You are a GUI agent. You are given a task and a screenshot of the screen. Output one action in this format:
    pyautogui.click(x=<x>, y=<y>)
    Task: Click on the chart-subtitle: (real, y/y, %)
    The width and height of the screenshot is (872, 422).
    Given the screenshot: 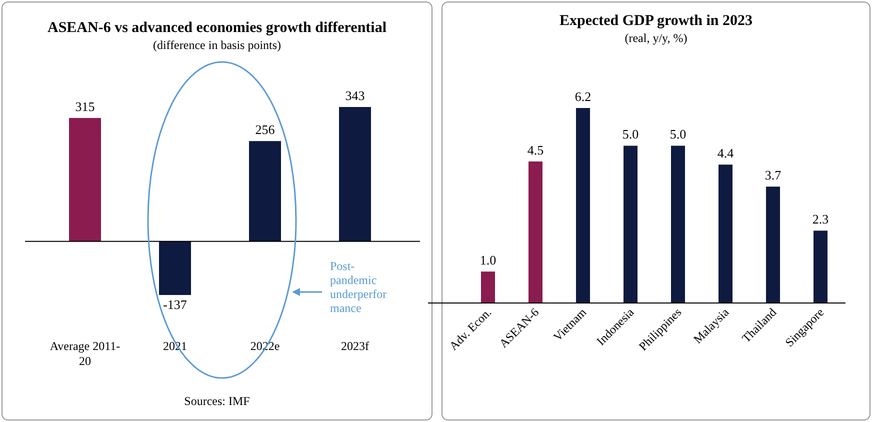 What is the action you would take?
    pyautogui.click(x=656, y=38)
    